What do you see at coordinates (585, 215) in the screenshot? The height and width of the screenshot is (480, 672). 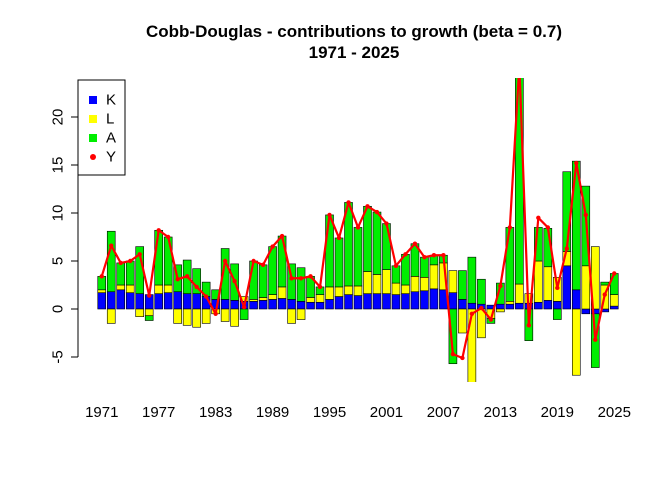 I see `point-Y-2022` at bounding box center [585, 215].